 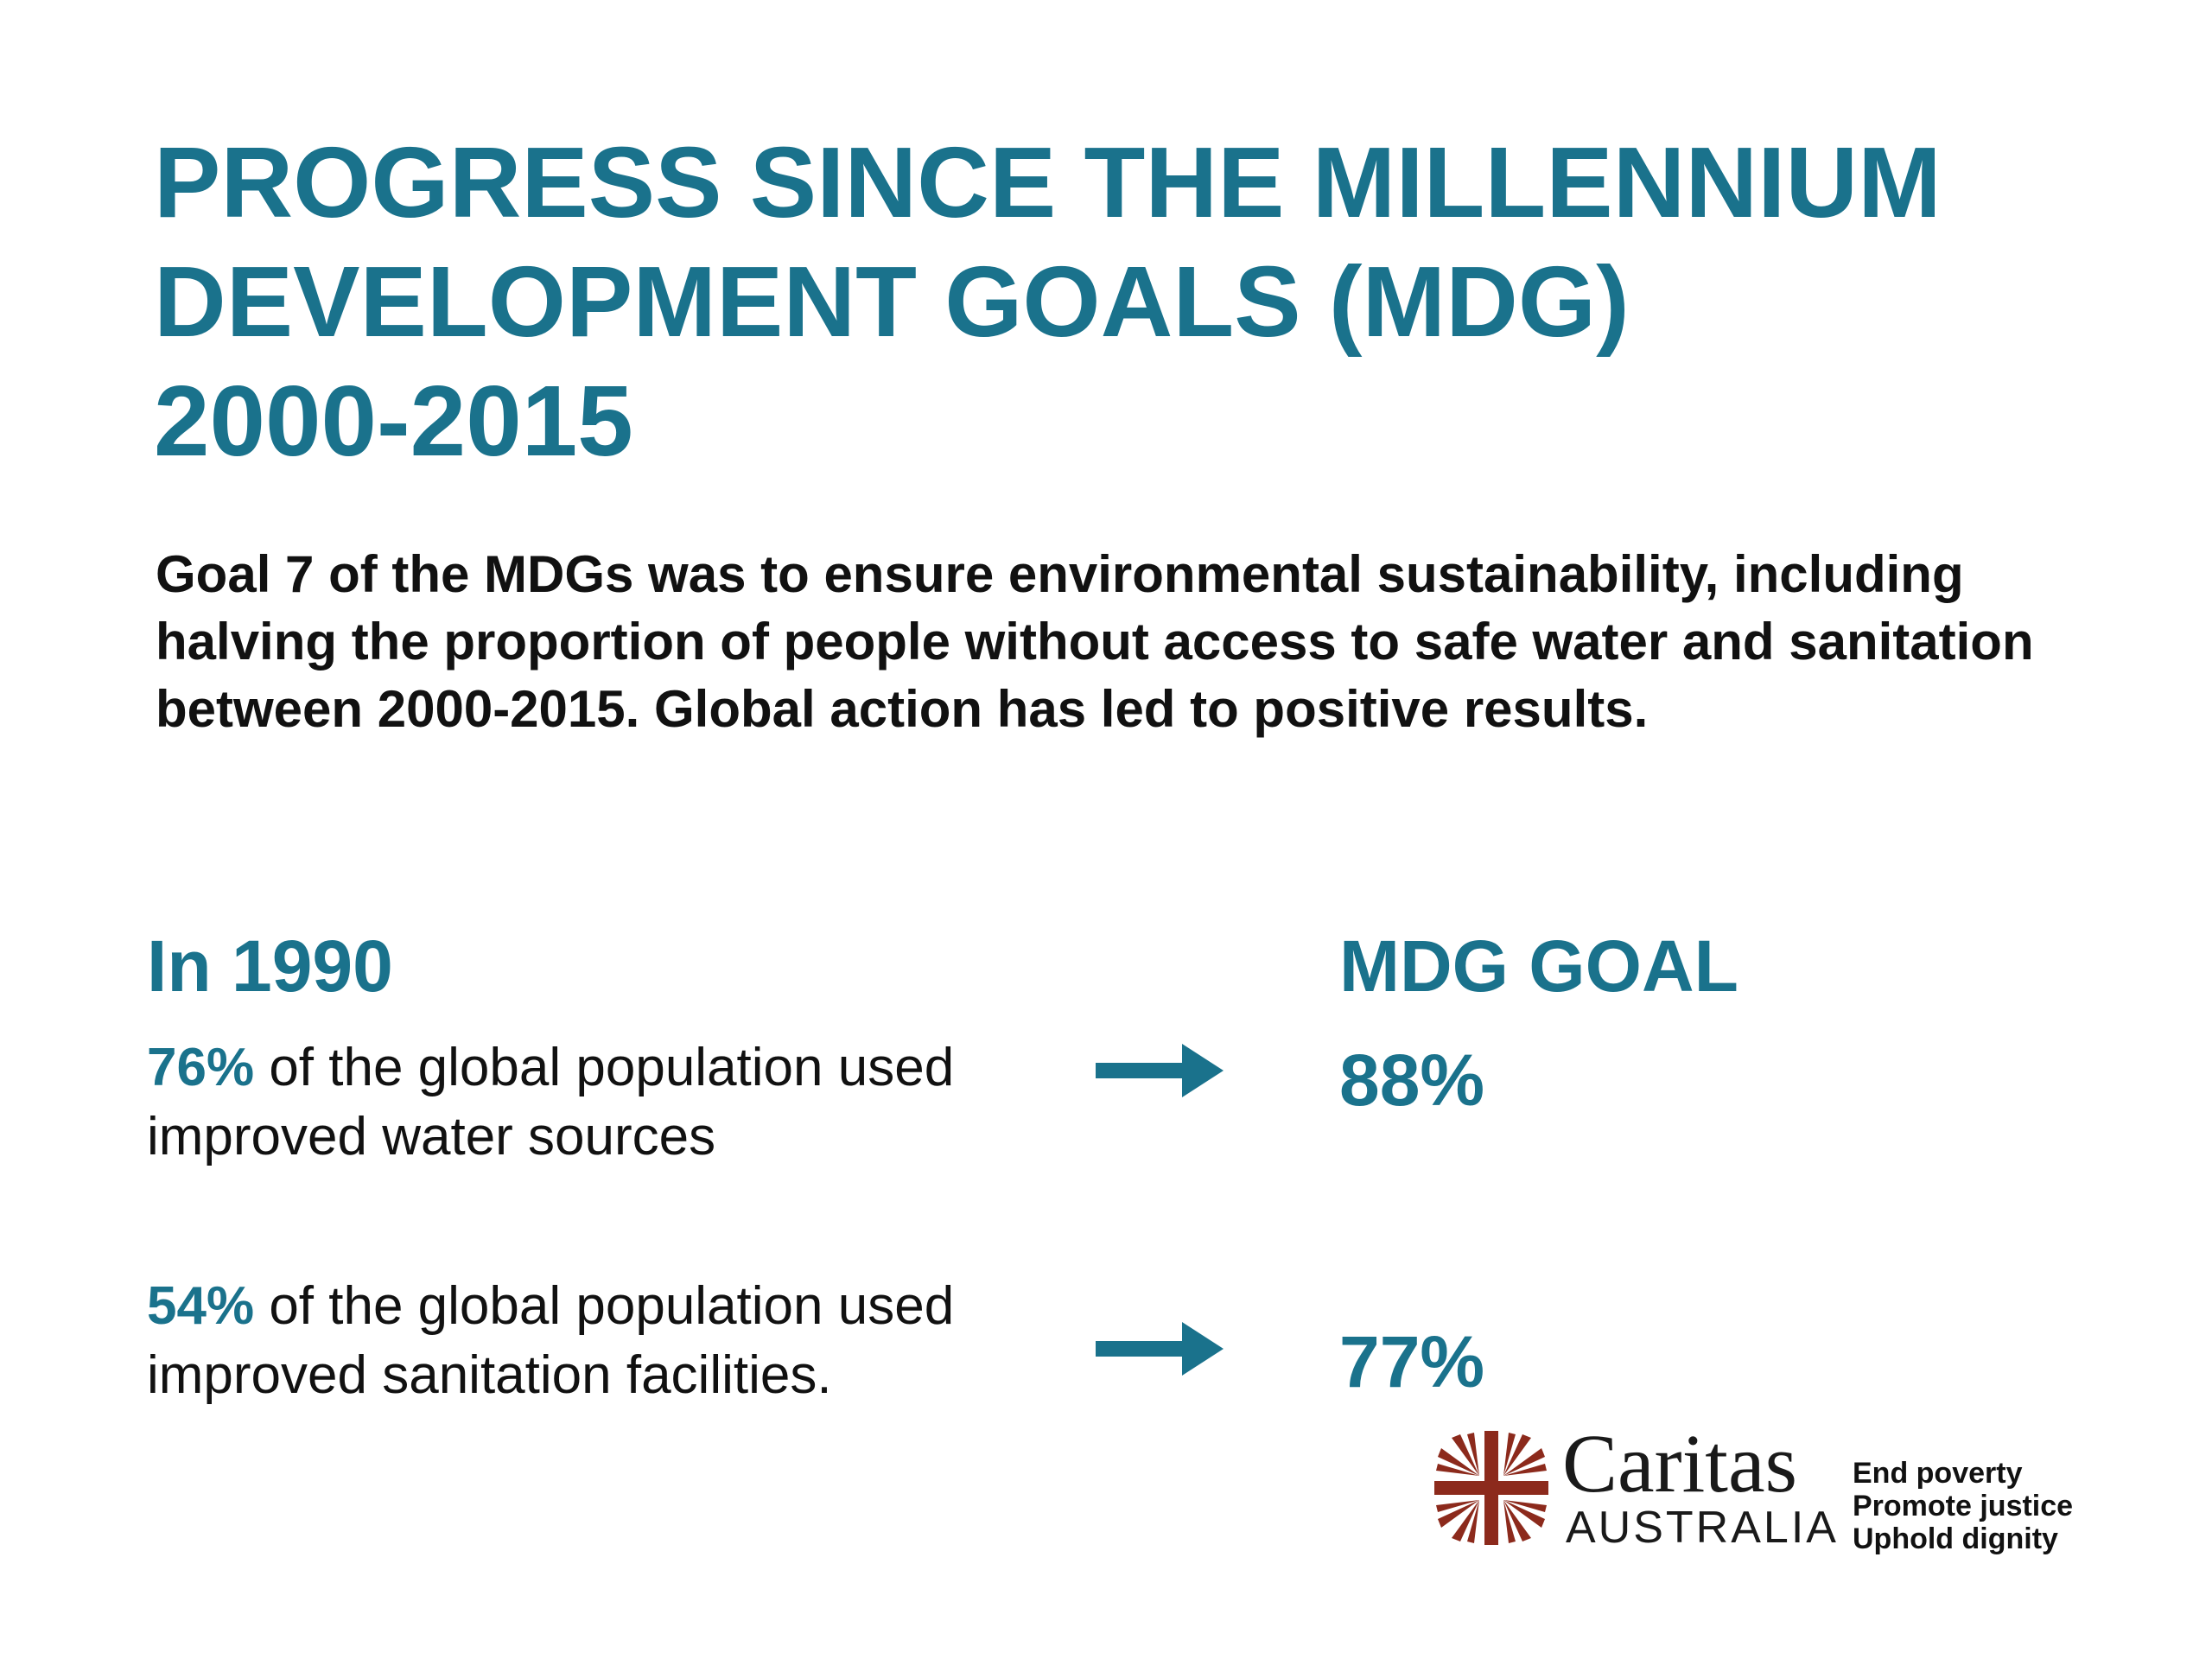 I want to click on tagline-line: Promote justice, so click(x=1963, y=1506).